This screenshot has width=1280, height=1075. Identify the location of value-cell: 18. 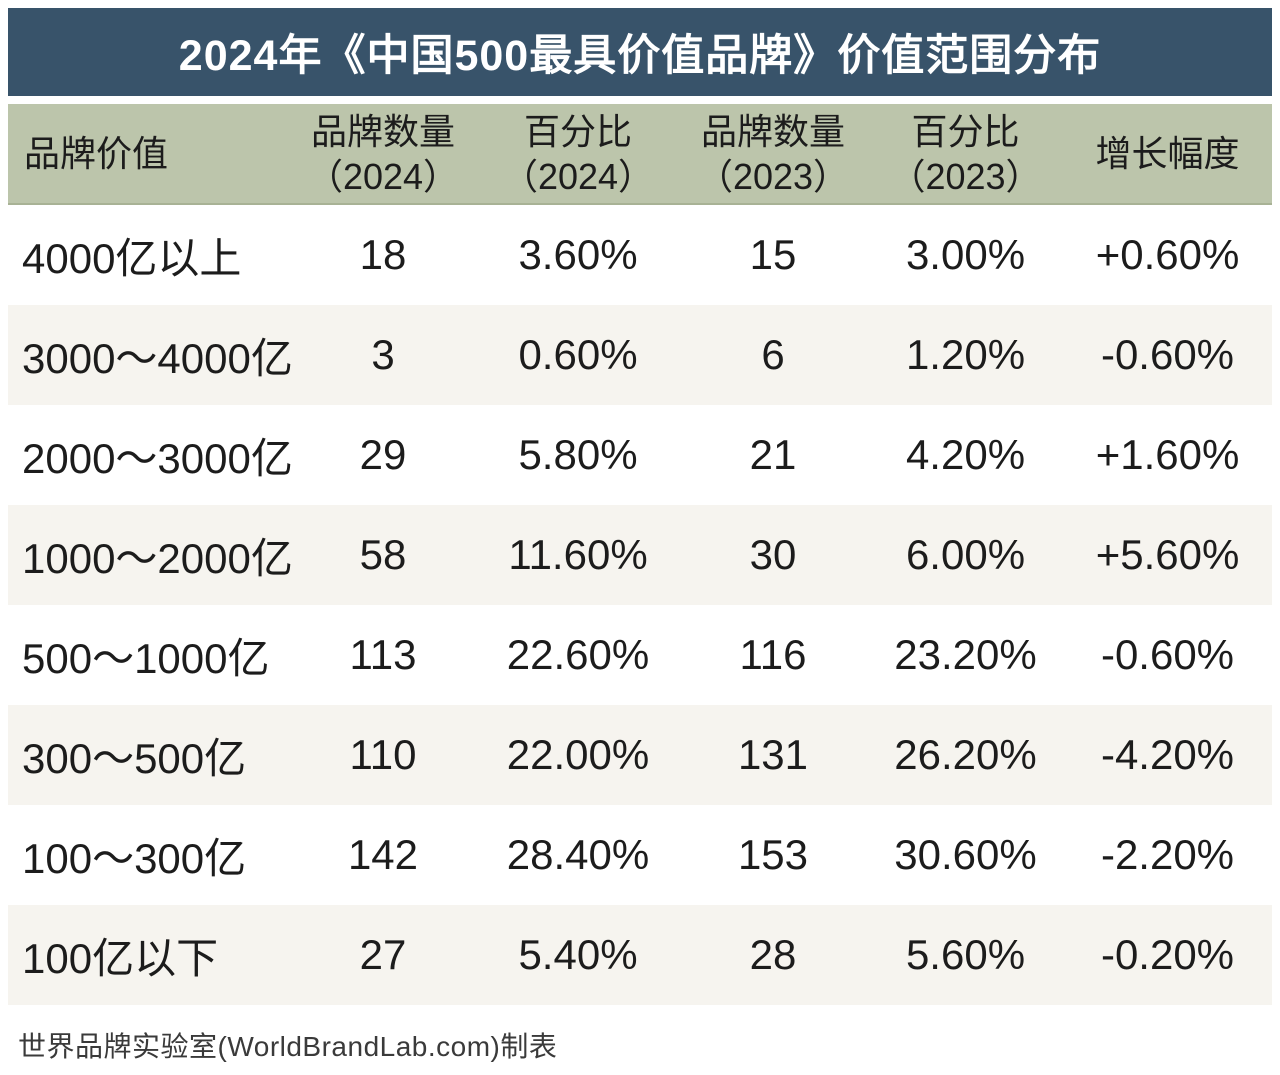
(383, 254).